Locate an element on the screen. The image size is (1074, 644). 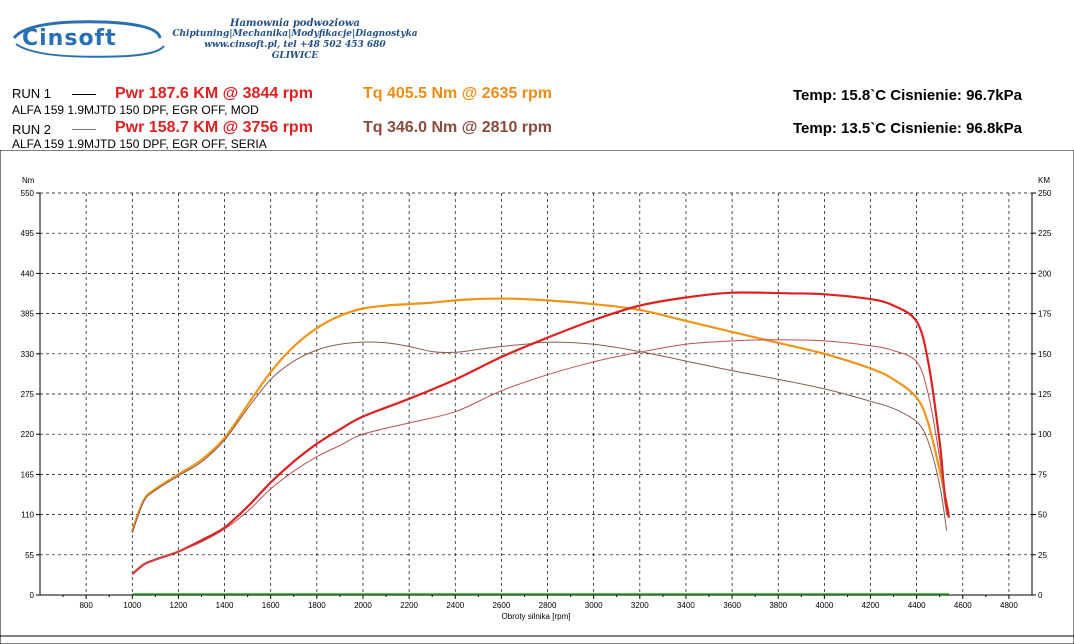
x-axis-label: Obroty silnika [rpm] is located at coordinates (536, 616).